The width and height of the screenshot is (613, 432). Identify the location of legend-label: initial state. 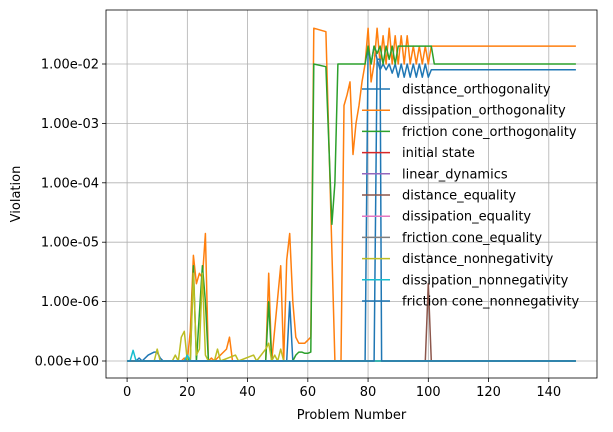
(438, 153).